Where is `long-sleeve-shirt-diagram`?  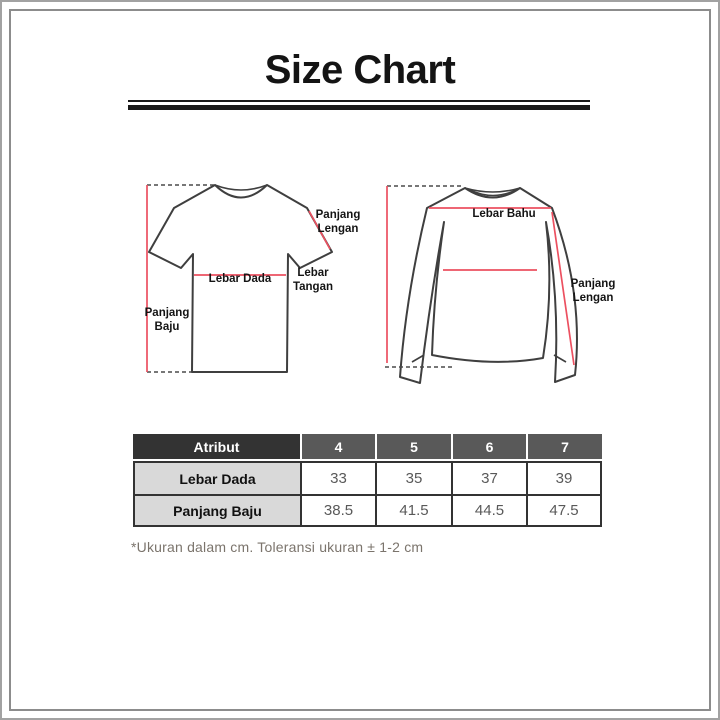 long-sleeve-shirt-diagram is located at coordinates (481, 284).